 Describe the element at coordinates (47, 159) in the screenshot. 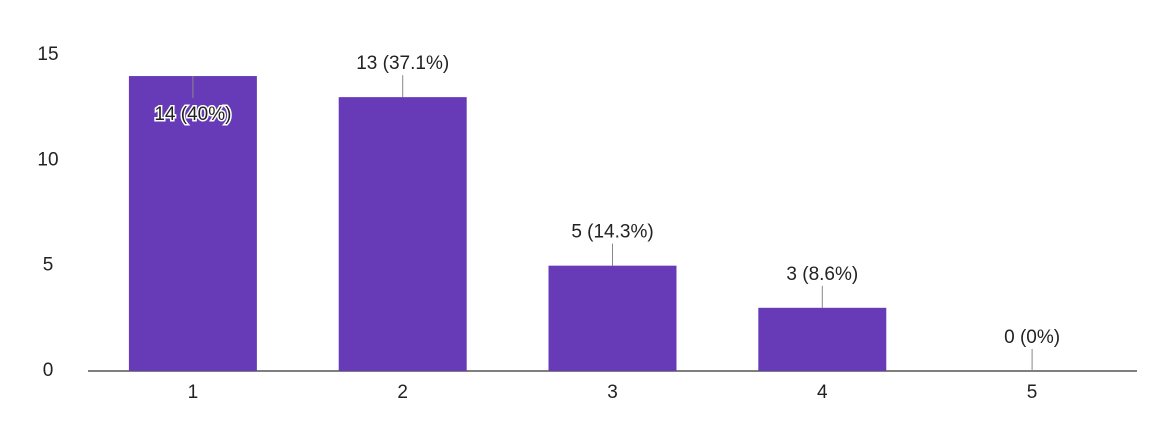

I see `y-tick-label: 10` at that location.